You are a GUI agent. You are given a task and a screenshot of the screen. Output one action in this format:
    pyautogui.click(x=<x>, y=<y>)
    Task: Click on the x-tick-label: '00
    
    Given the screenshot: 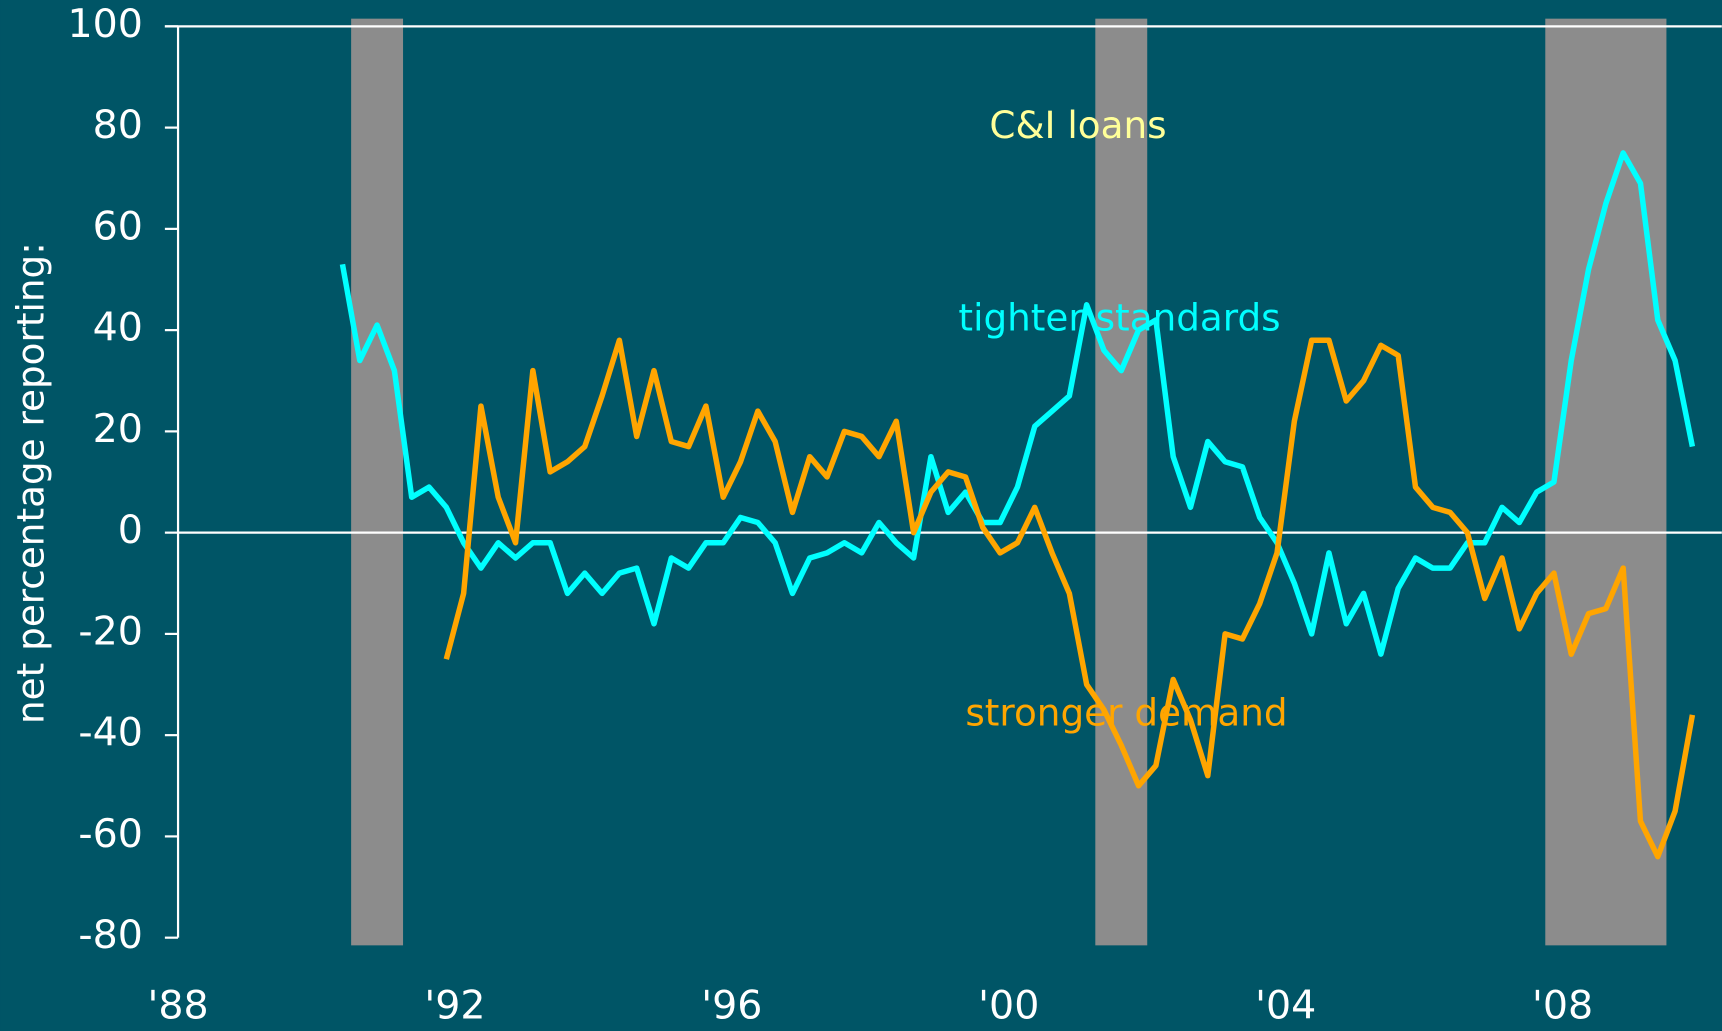 What is the action you would take?
    pyautogui.click(x=1008, y=1005)
    